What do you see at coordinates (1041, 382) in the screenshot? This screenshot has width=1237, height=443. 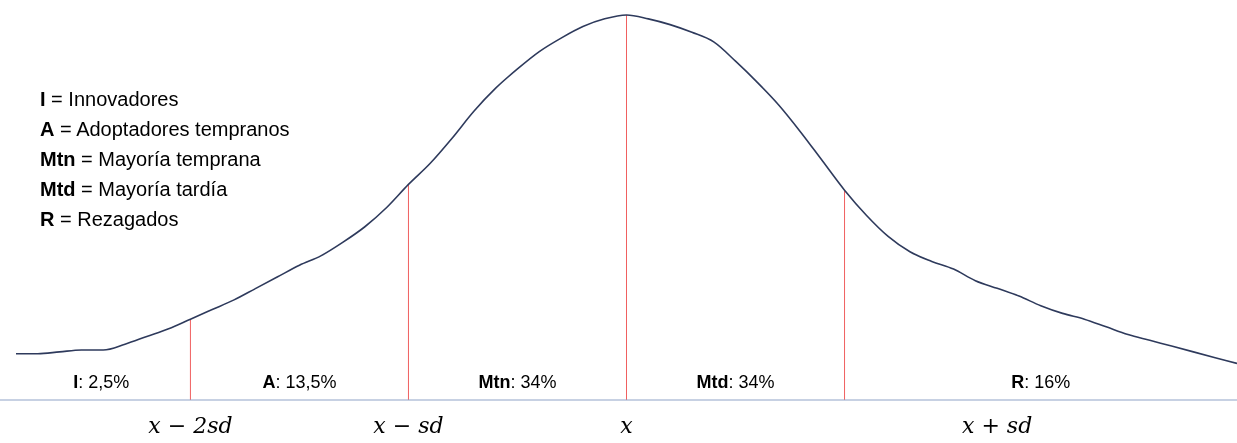 I see `annotation: R: 16%` at bounding box center [1041, 382].